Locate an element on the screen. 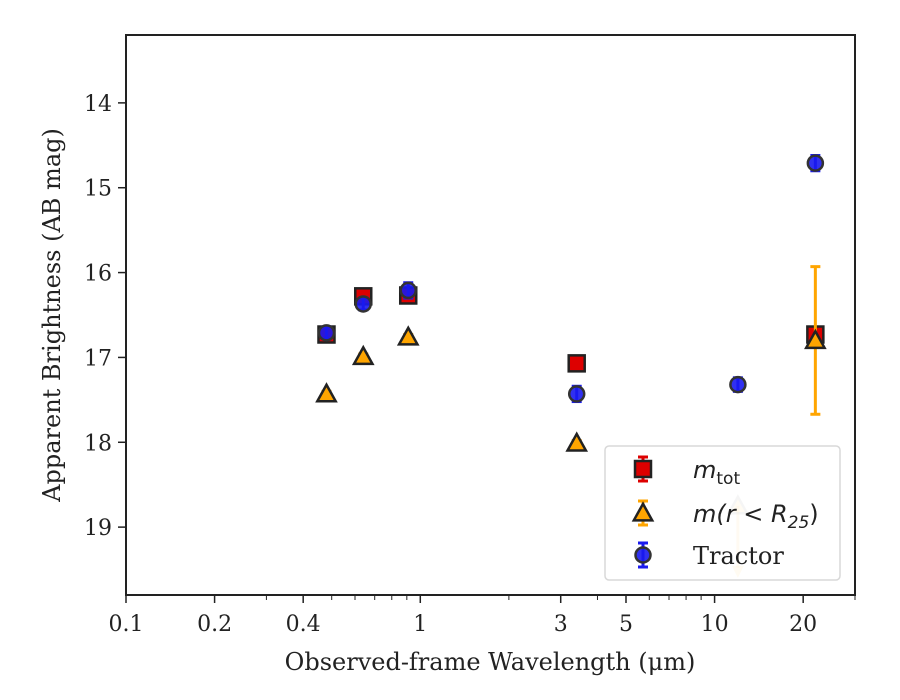 The width and height of the screenshot is (900, 700). legend-label: m(r < R25) is located at coordinates (756, 516).